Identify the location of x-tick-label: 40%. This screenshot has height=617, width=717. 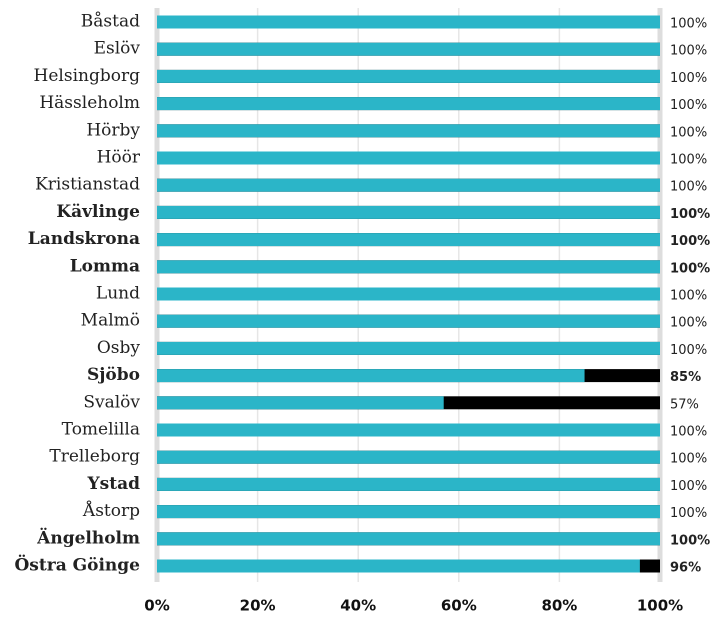
(358, 606).